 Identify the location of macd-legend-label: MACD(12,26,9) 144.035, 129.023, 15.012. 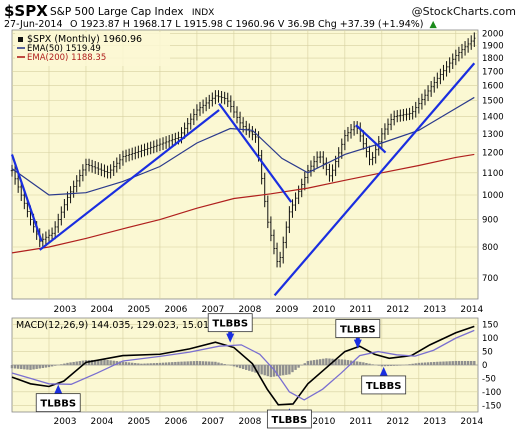
(115, 325).